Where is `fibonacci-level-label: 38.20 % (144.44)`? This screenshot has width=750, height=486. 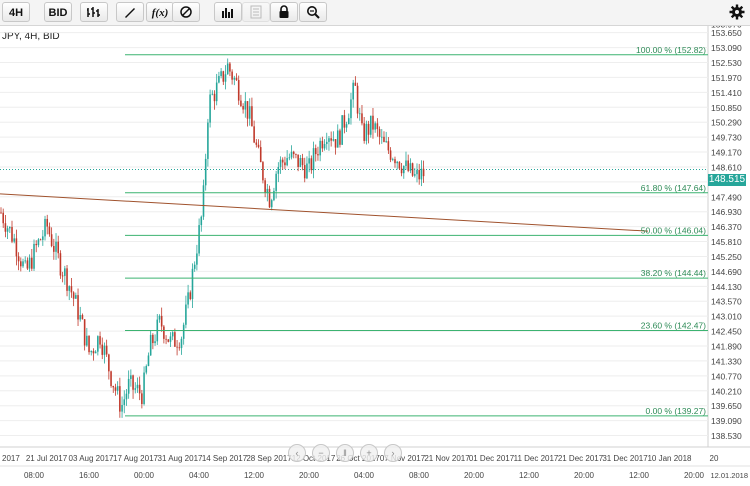 fibonacci-level-label: 38.20 % (144.44) is located at coordinates (673, 273).